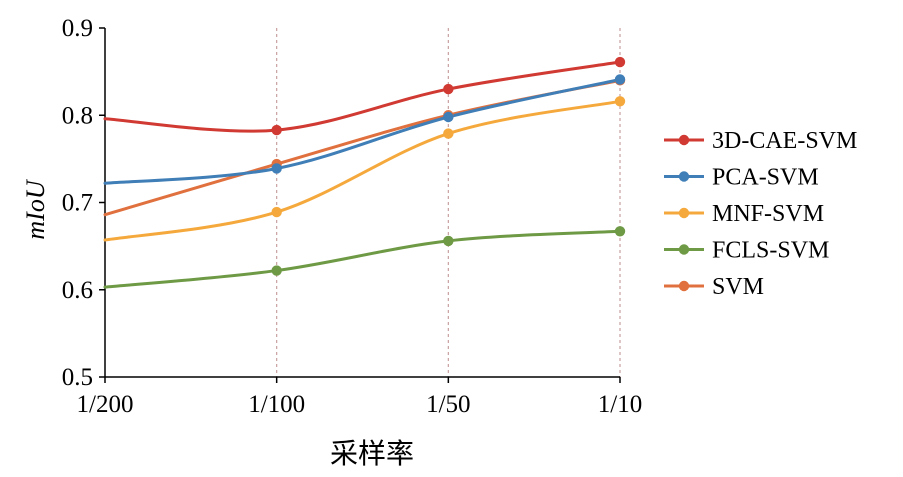  I want to click on y-tick-label: 0.5, so click(77, 377).